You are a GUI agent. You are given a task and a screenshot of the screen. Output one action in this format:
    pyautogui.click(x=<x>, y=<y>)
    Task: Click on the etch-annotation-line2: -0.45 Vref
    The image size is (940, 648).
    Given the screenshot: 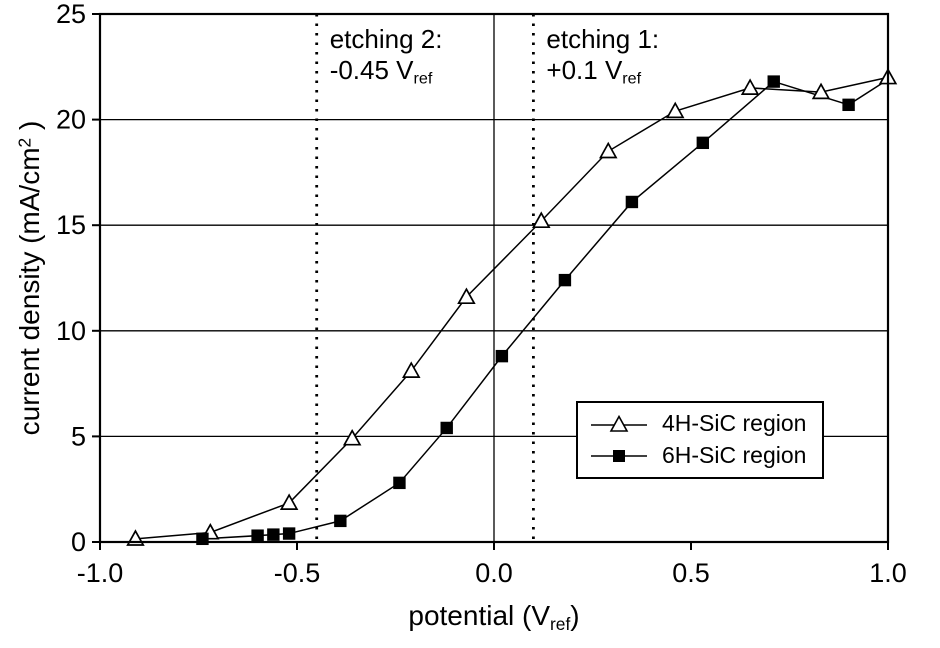 What is the action you would take?
    pyautogui.click(x=386, y=72)
    